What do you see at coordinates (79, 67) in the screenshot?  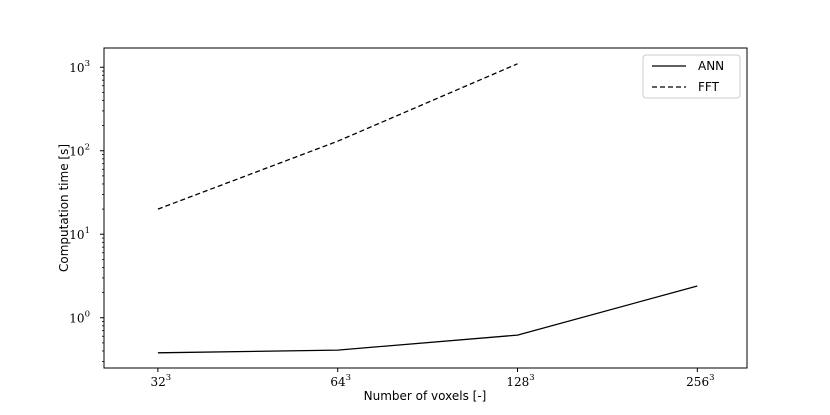 I see `y-tick-label: 103` at bounding box center [79, 67].